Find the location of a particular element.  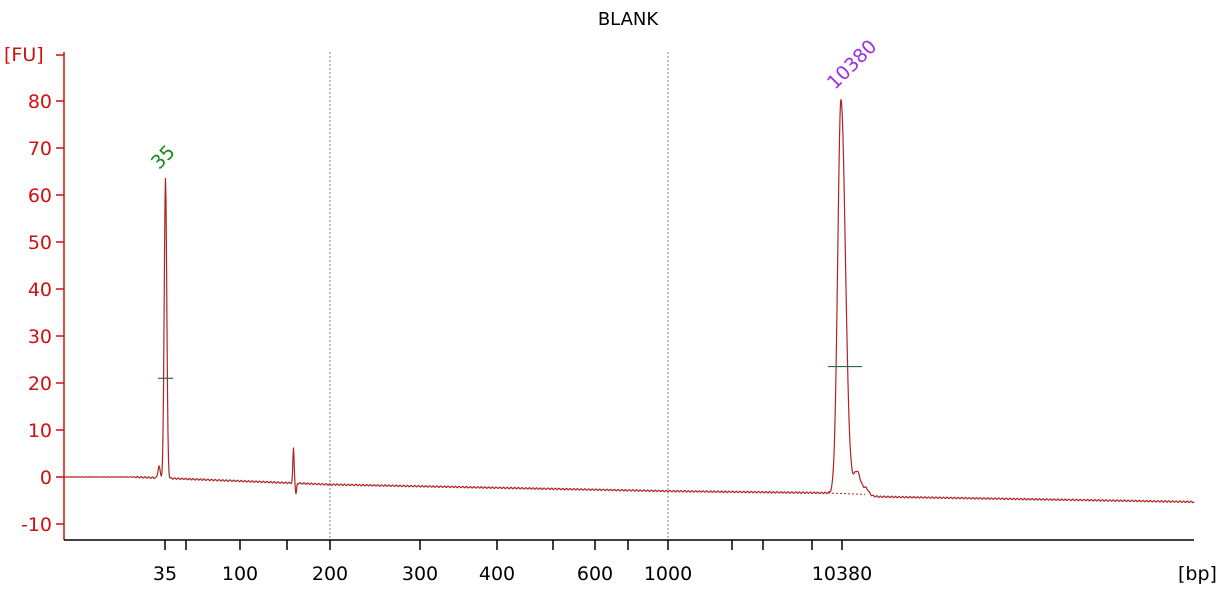

x-tick-label: 35 is located at coordinates (165, 574).